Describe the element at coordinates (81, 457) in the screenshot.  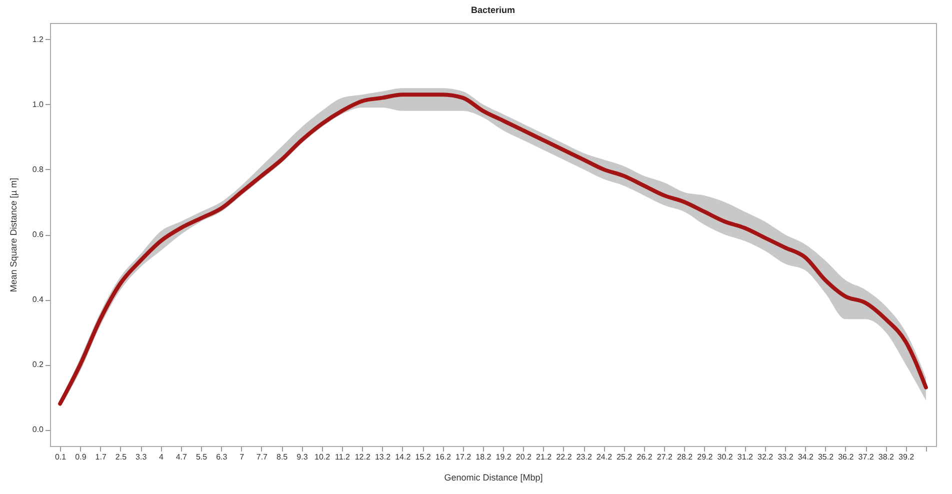
I see `x-tick-label: 0.9` at that location.